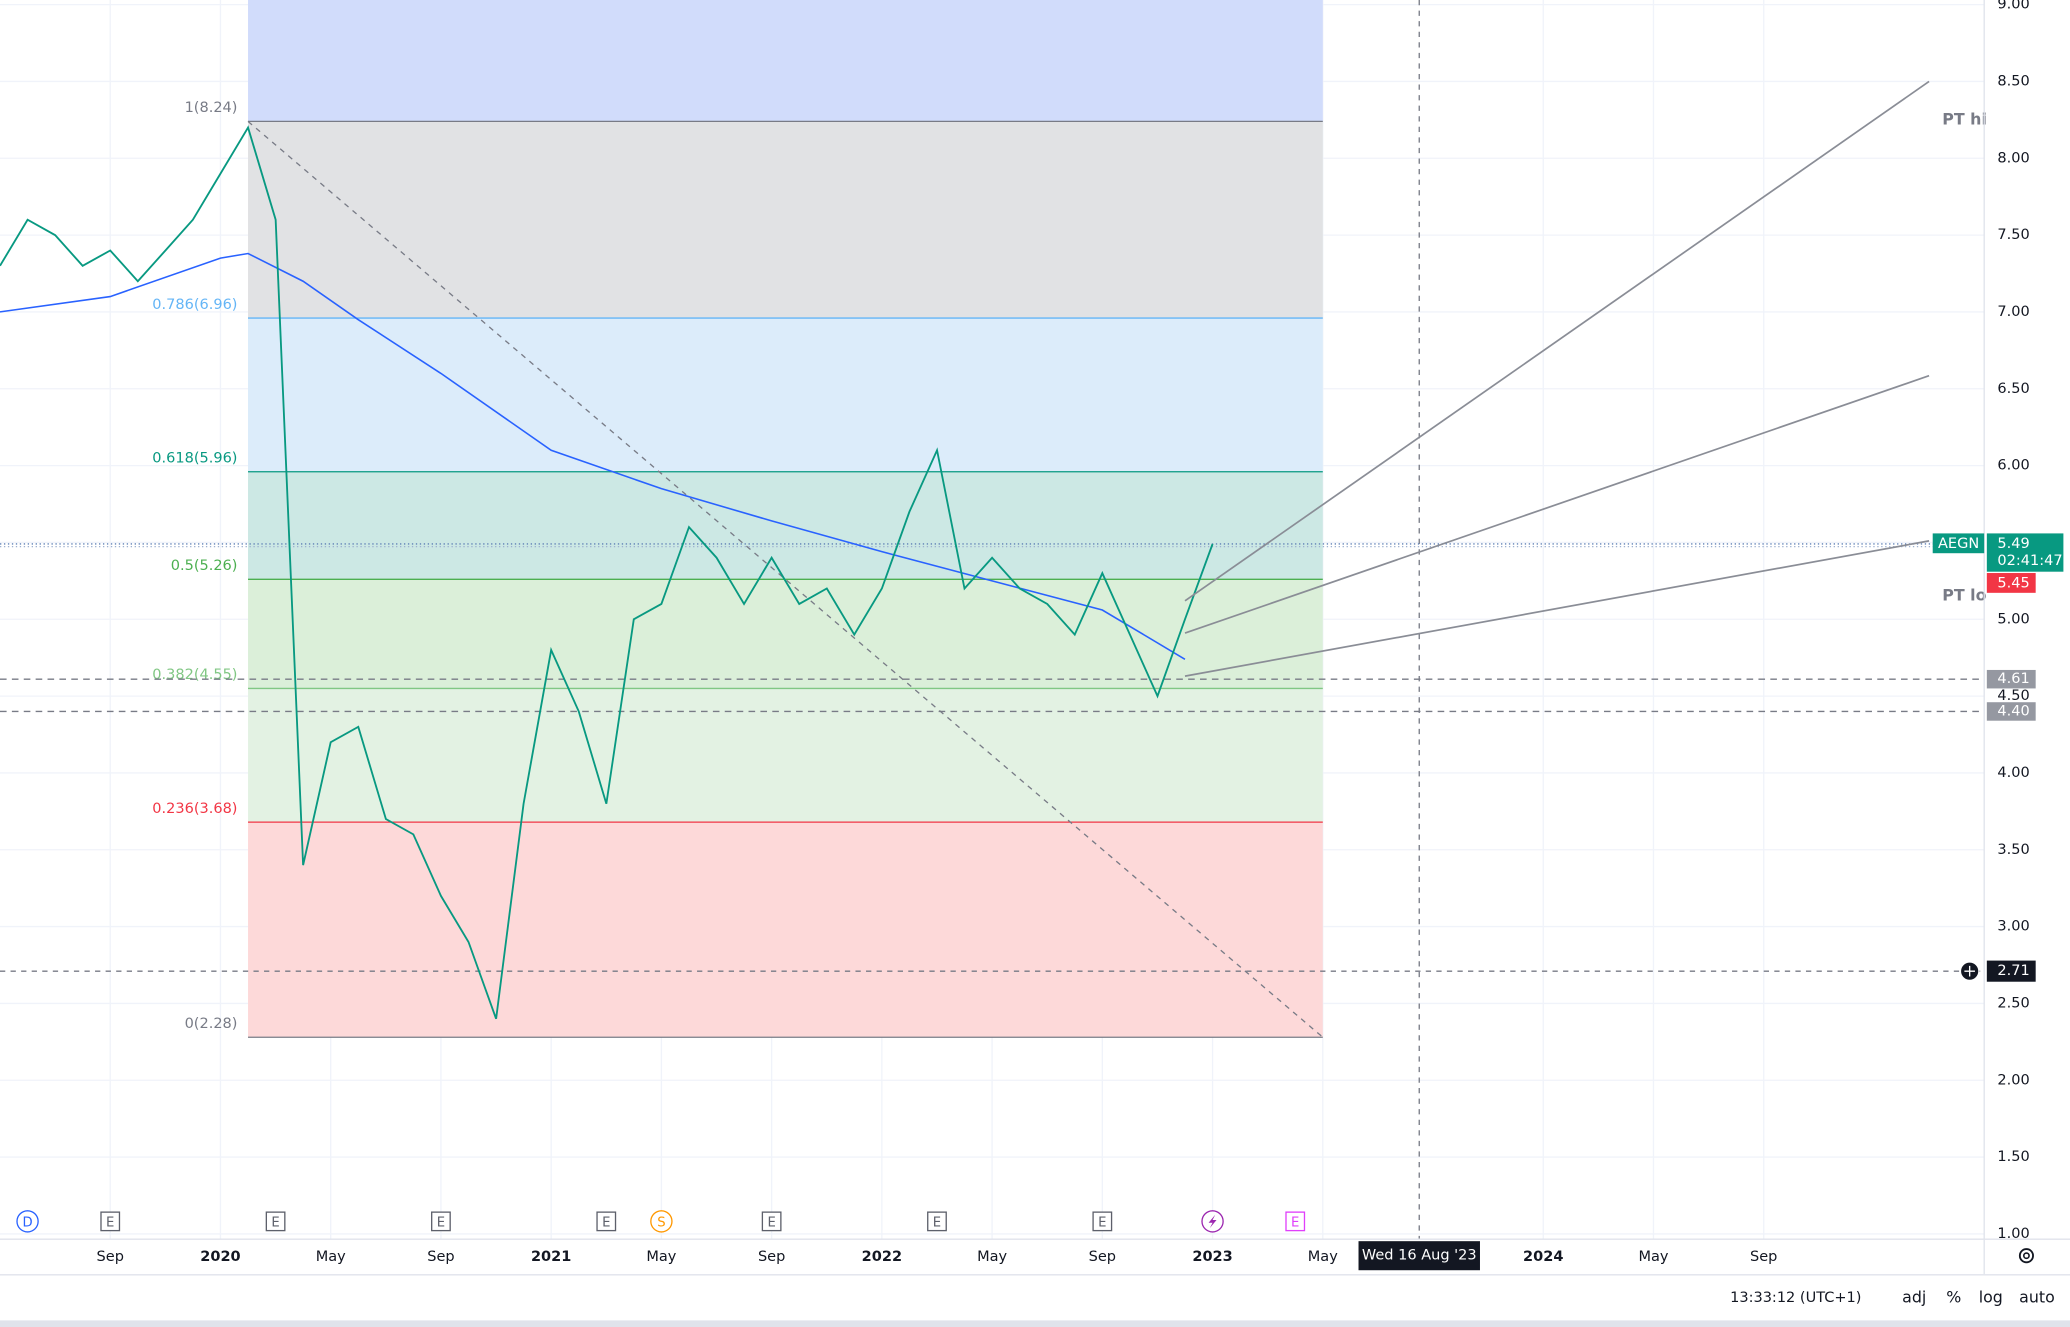 This screenshot has height=1327, width=2070. What do you see at coordinates (2013, 619) in the screenshot?
I see `y-tick-label: 5.00` at bounding box center [2013, 619].